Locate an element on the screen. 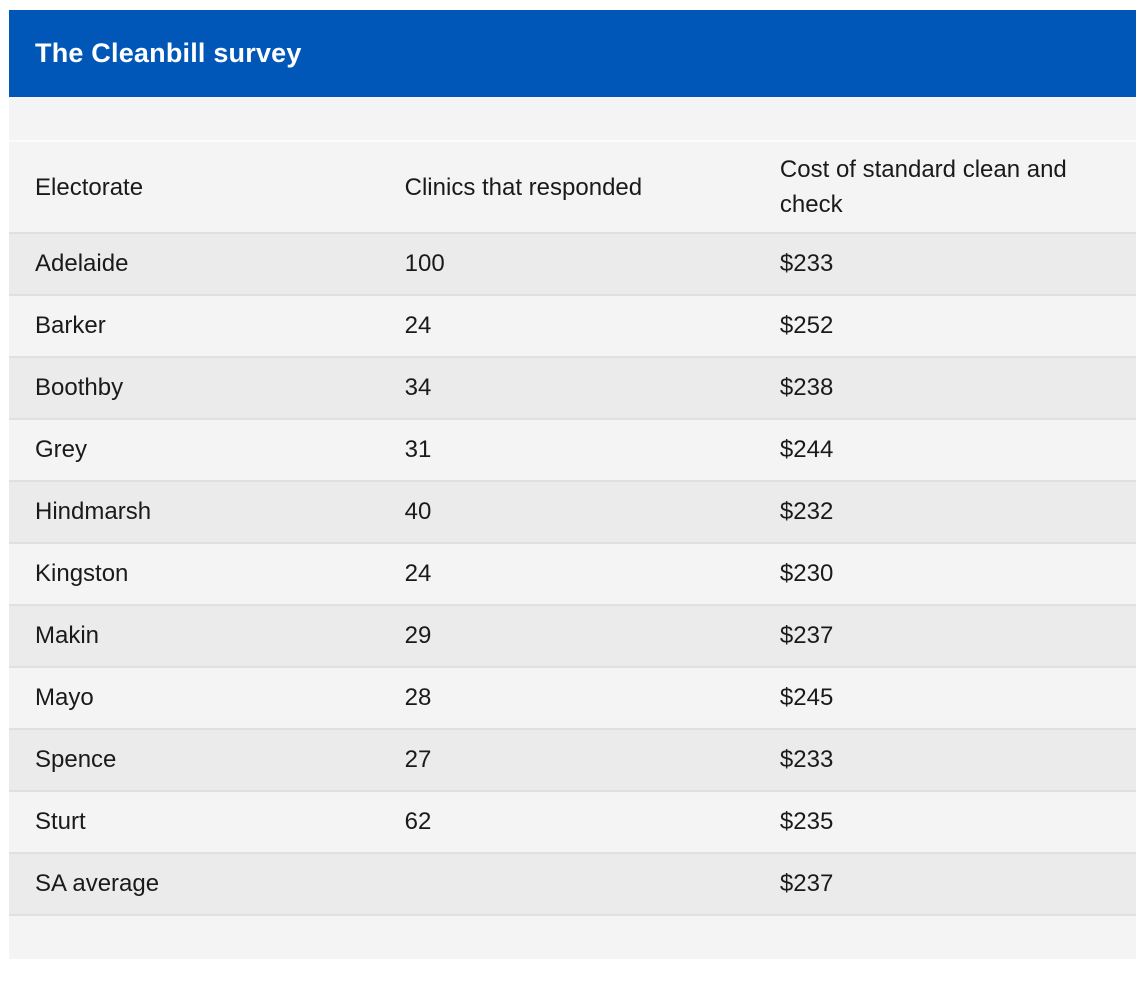  column-header-electorate: Electorate is located at coordinates (194, 186).